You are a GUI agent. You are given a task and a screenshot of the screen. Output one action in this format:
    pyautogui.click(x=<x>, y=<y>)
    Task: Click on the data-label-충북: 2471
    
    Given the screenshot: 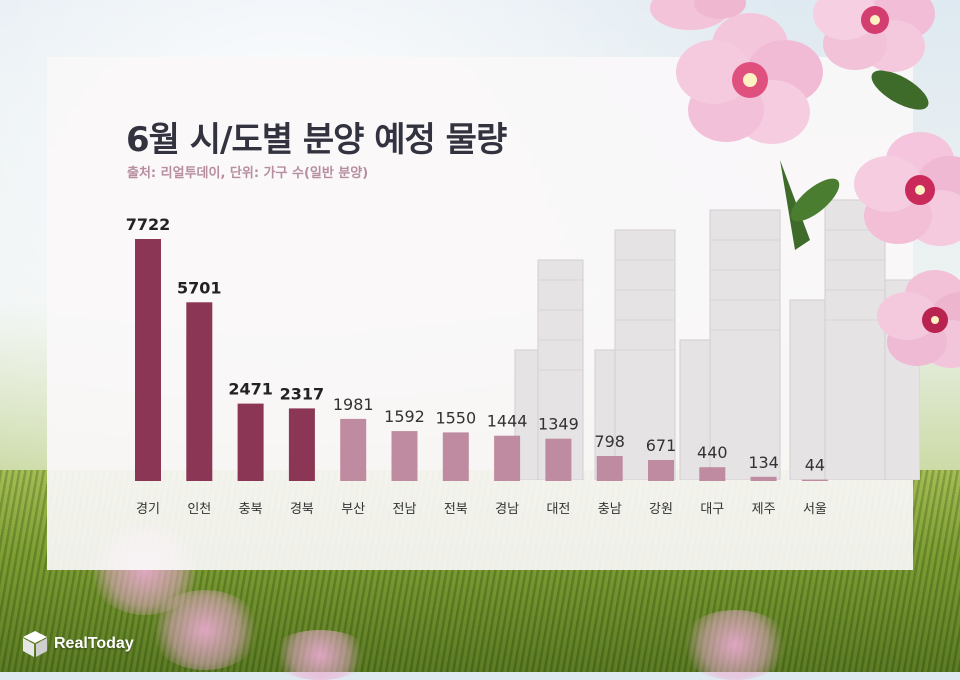 What is the action you would take?
    pyautogui.click(x=250, y=389)
    